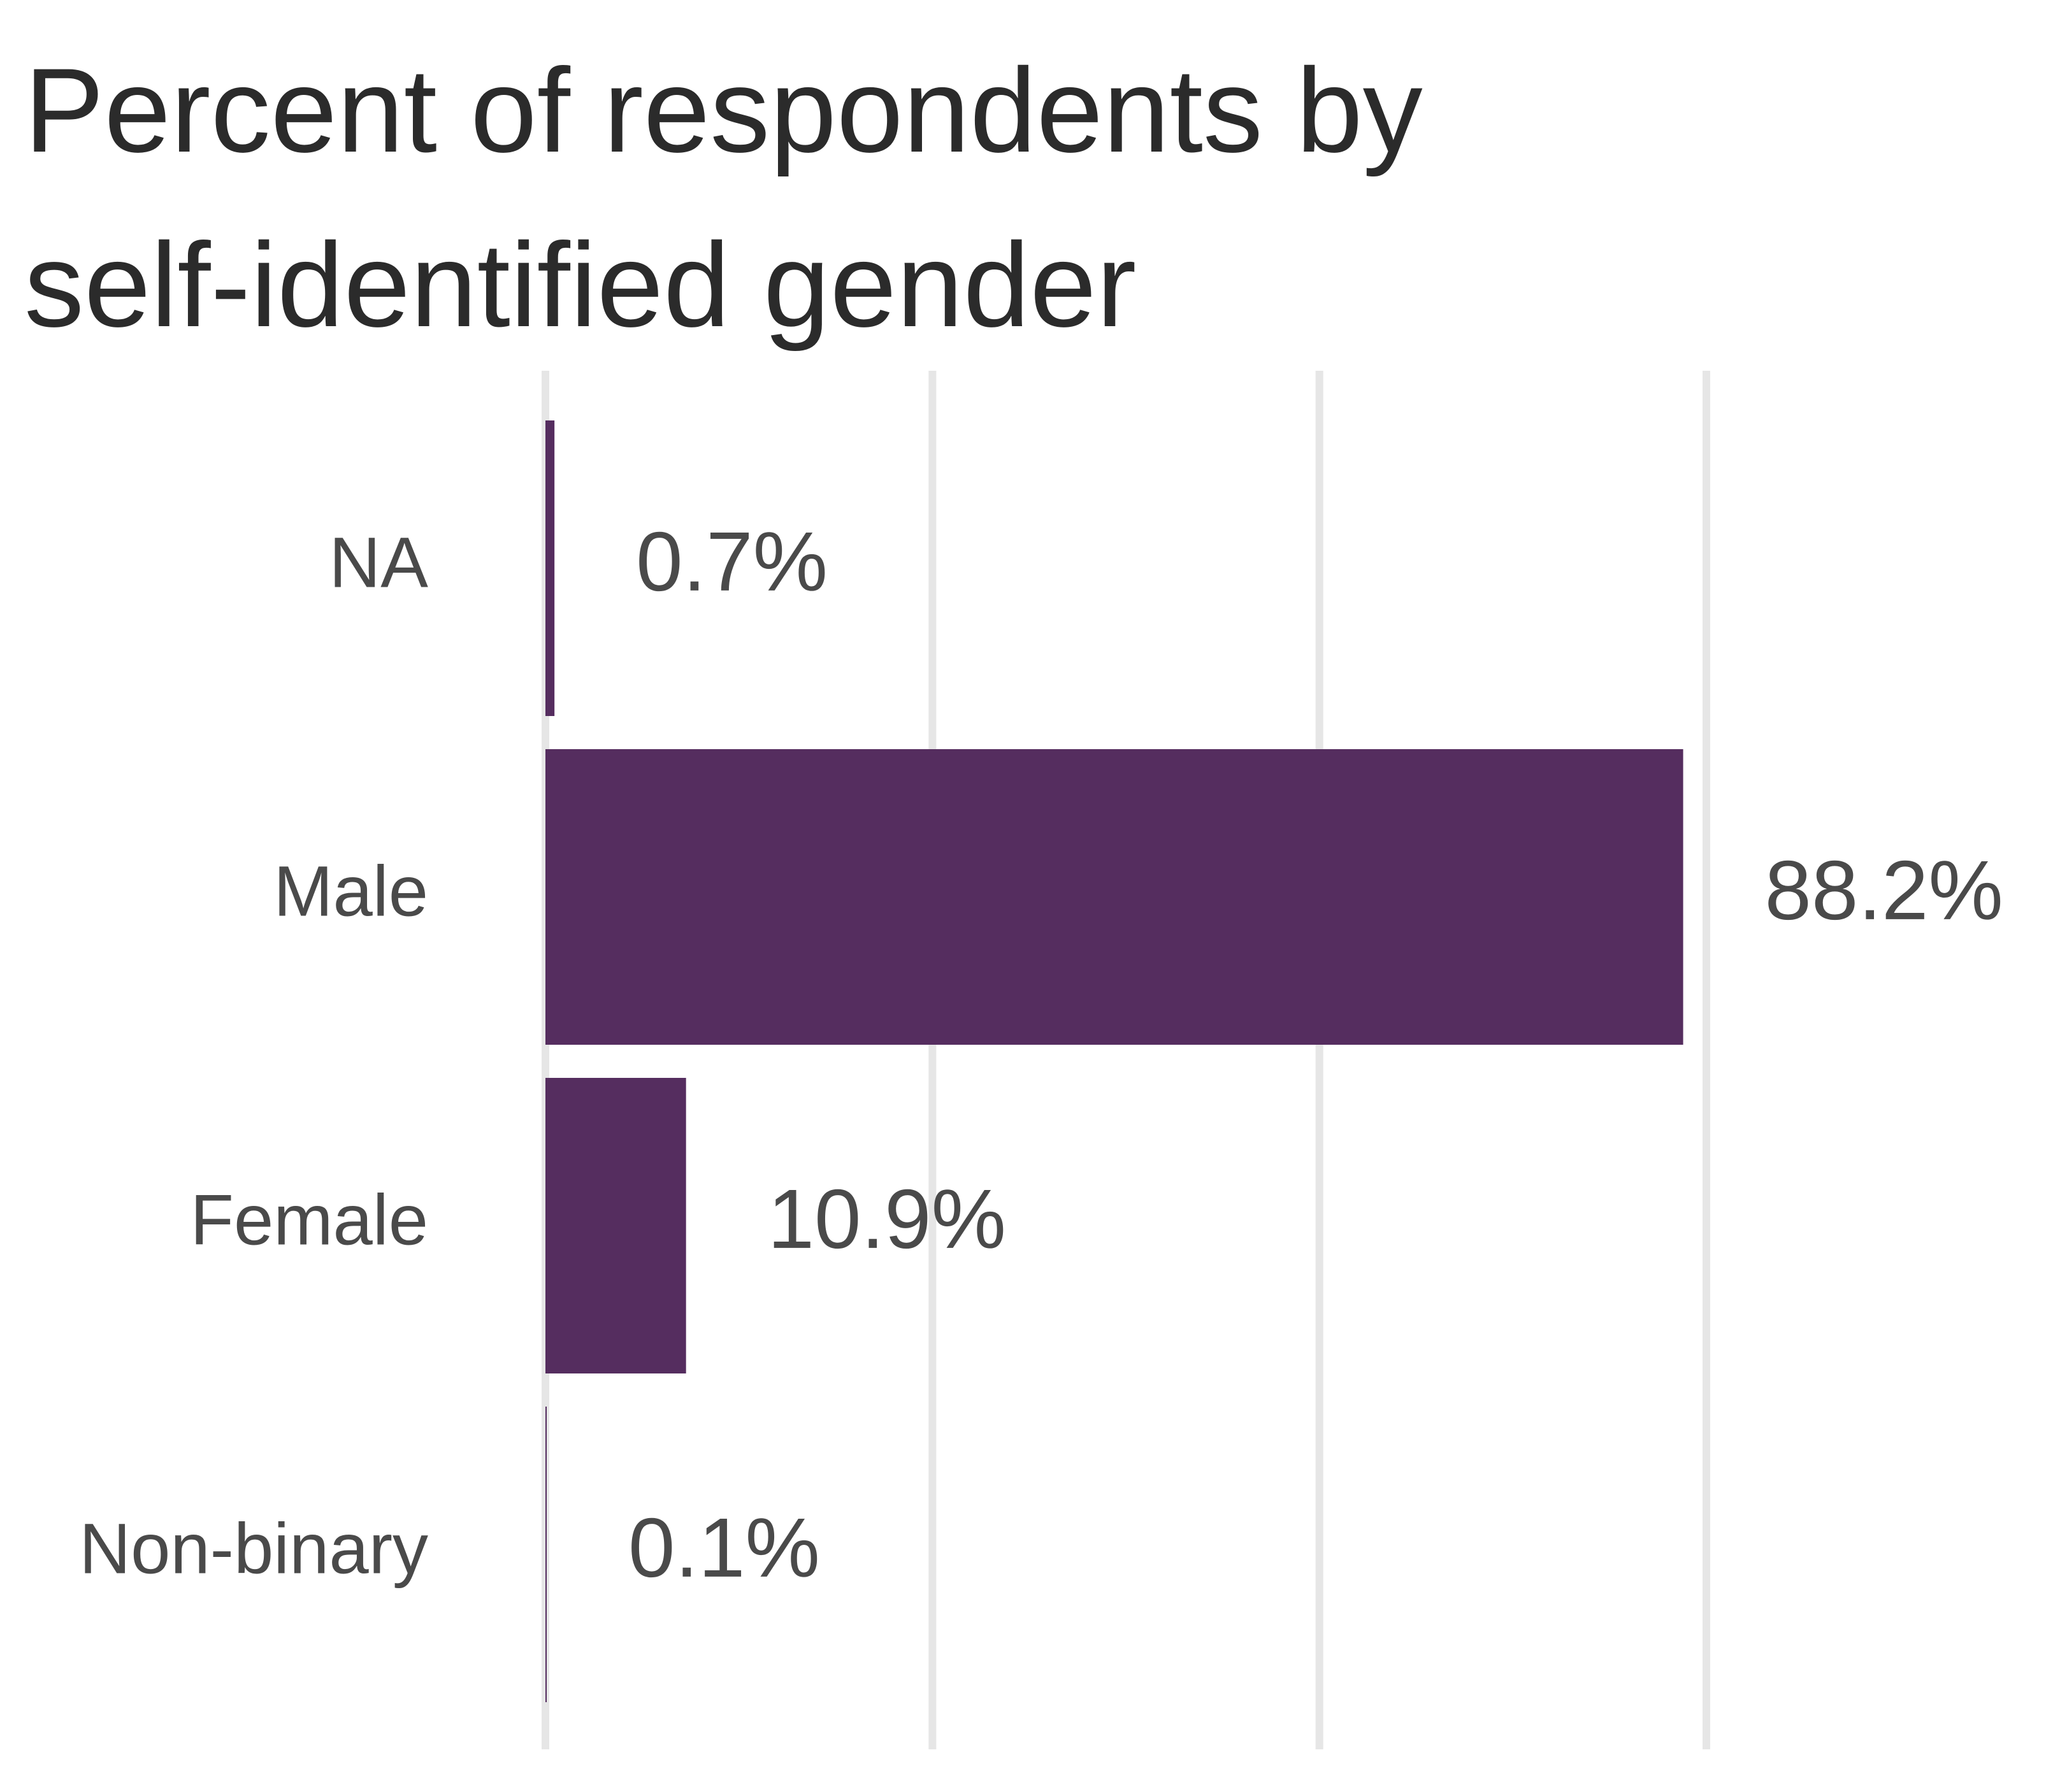  I want to click on bar-female, so click(615, 1225).